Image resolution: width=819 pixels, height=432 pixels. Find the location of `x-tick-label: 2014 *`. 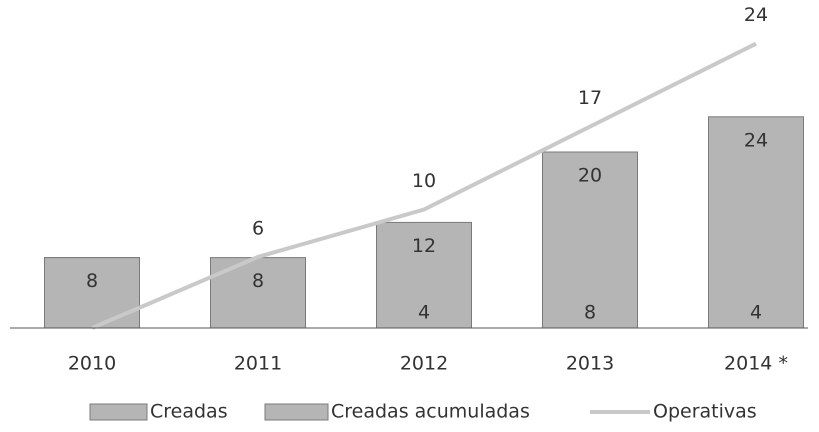

x-tick-label: 2014 * is located at coordinates (756, 364).